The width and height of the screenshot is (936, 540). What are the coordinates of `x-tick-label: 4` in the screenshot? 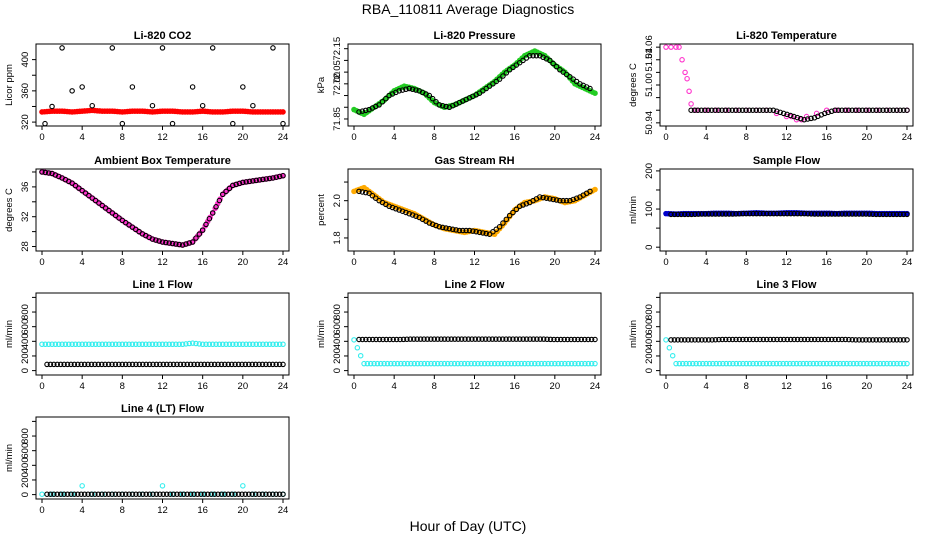 It's located at (394, 386).